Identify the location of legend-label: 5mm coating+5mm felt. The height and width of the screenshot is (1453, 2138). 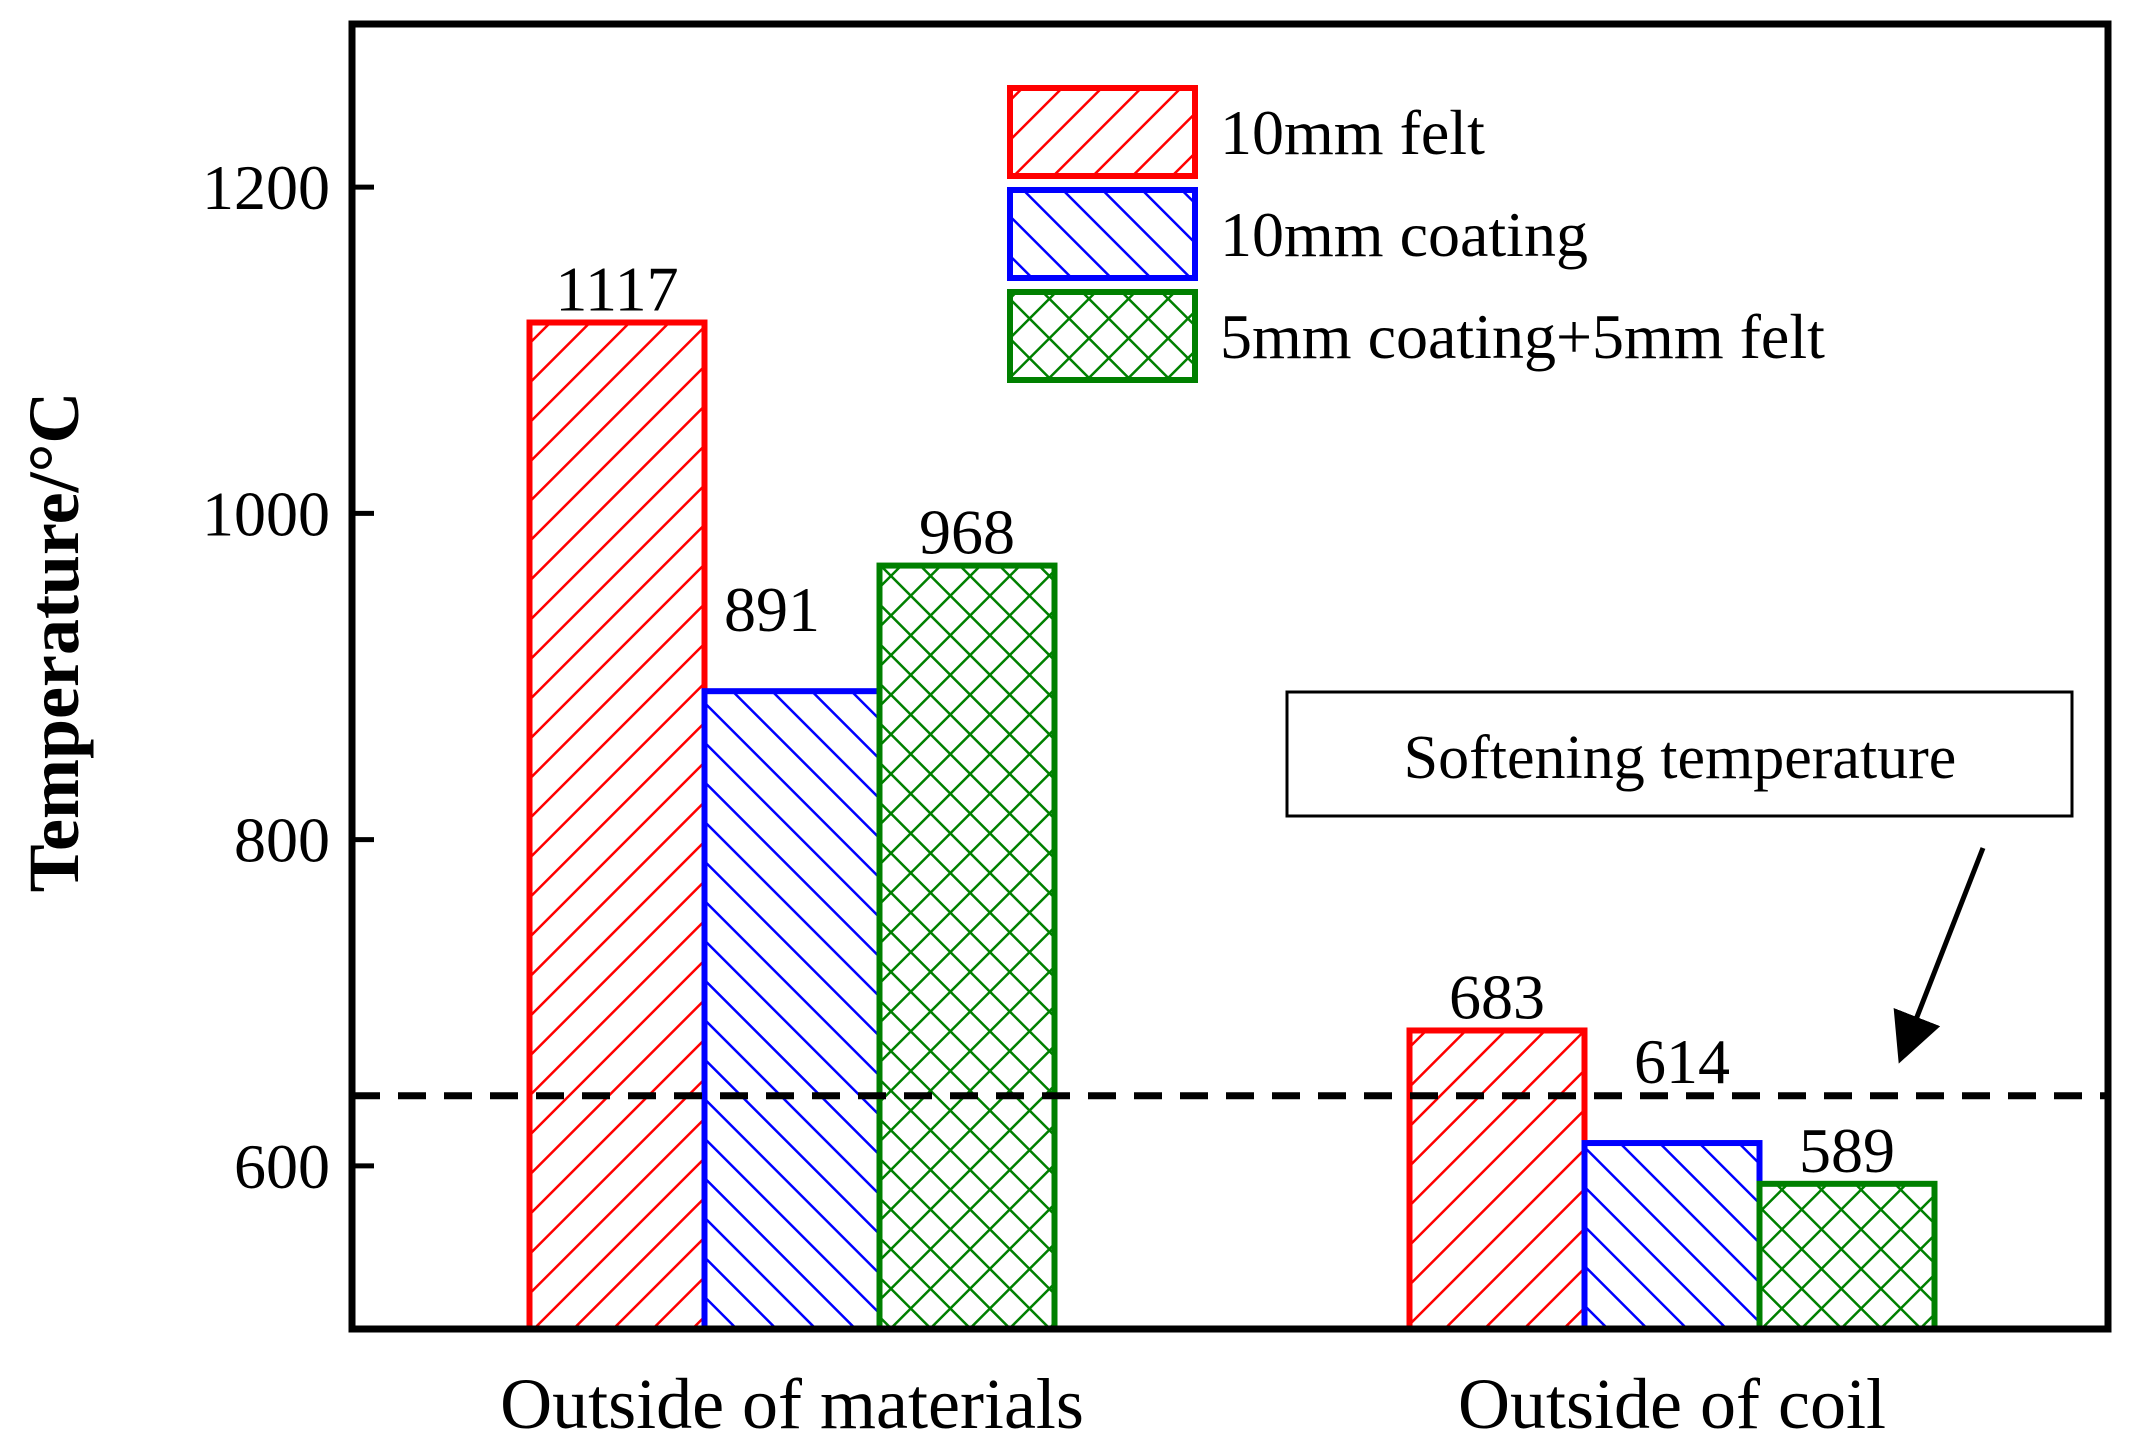
(1522, 336).